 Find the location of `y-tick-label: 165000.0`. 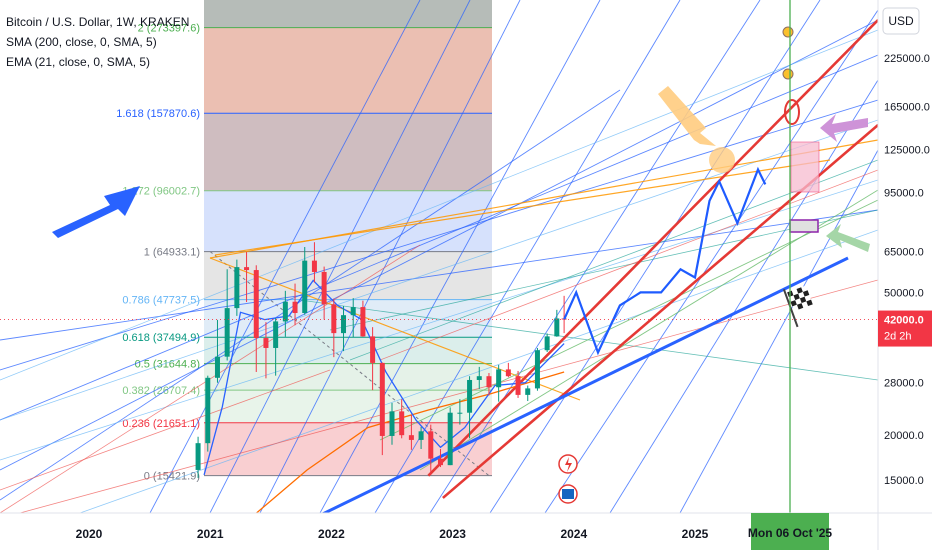

y-tick-label: 165000.0 is located at coordinates (907, 107).